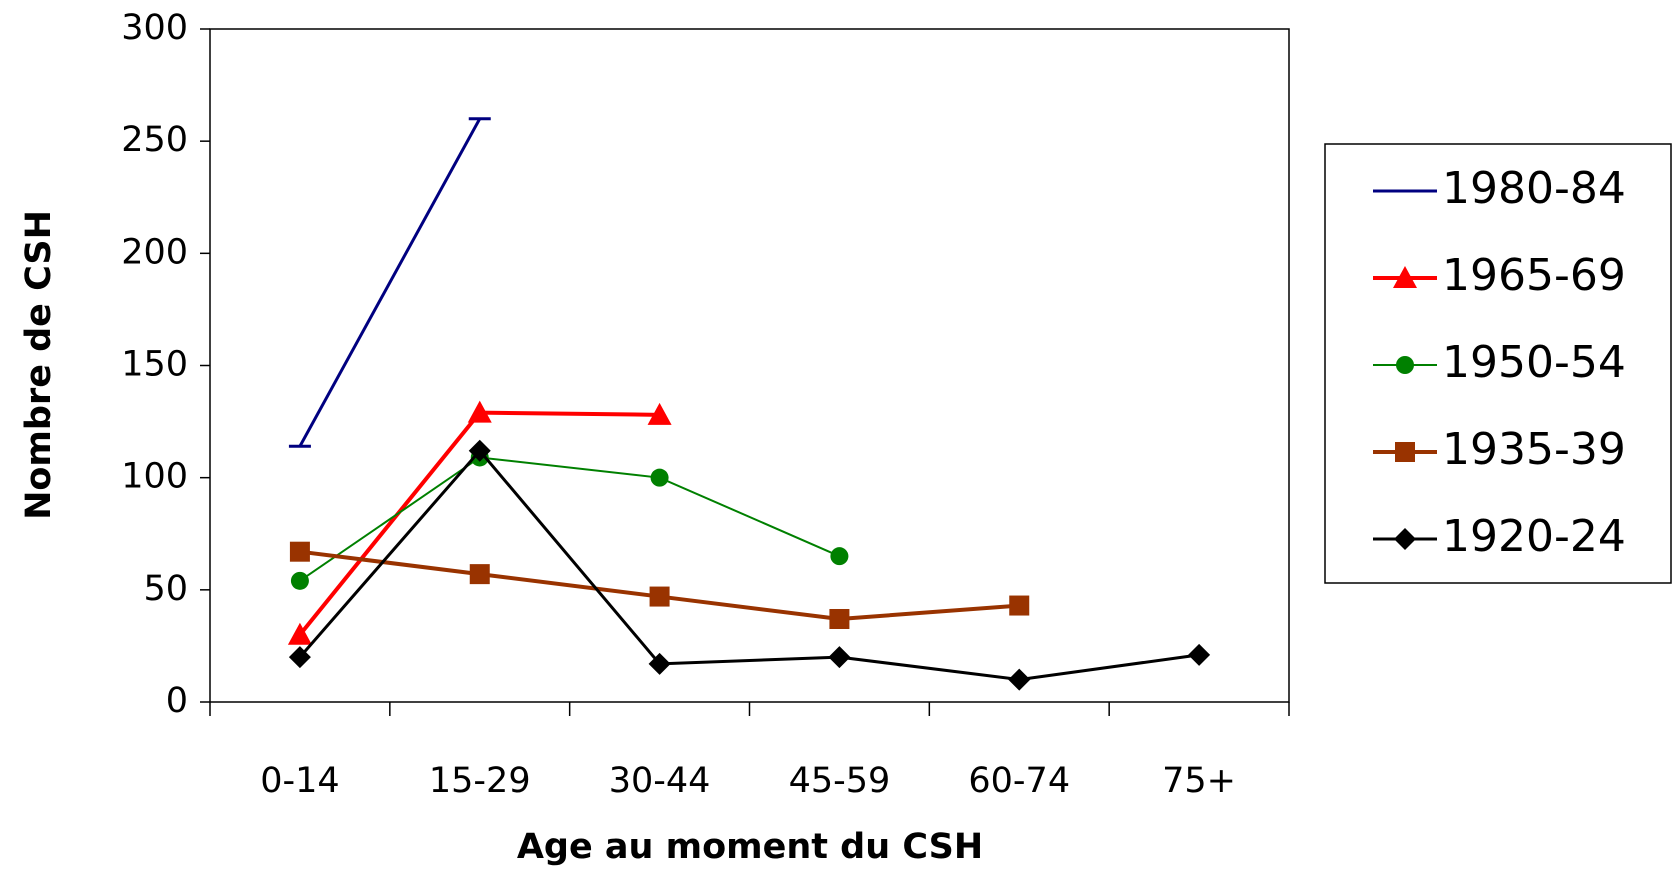 This screenshot has height=876, width=1673. What do you see at coordinates (840, 781) in the screenshot?
I see `x-tick-label: 45-59` at bounding box center [840, 781].